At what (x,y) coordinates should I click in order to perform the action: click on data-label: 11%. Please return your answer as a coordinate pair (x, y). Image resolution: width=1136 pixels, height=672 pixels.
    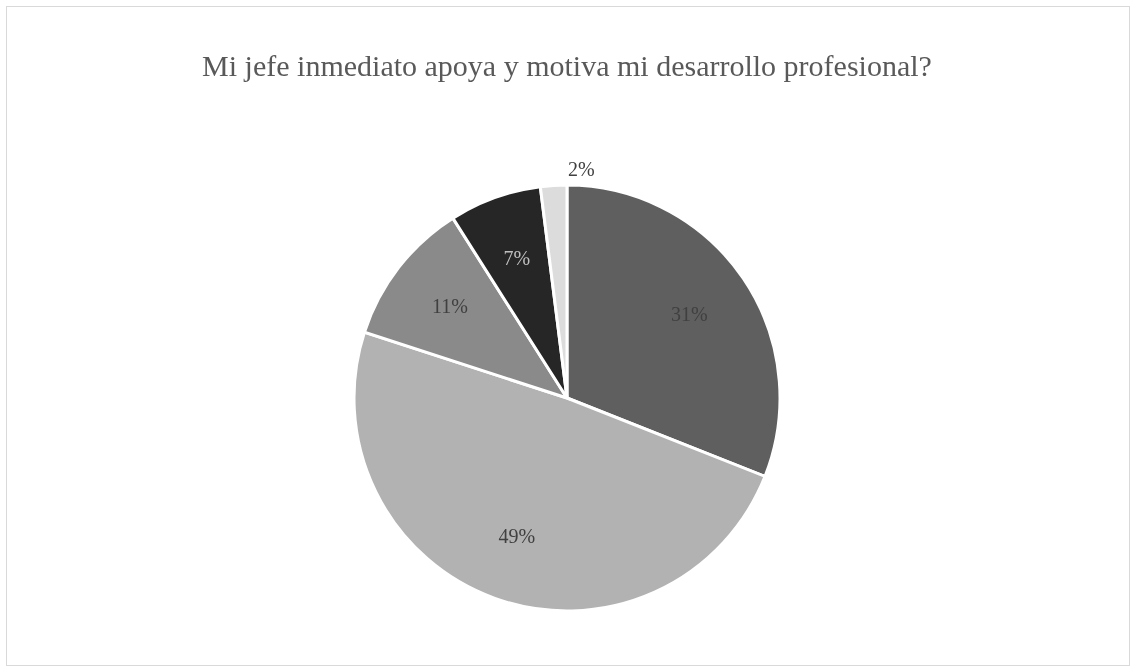
    Looking at the image, I should click on (450, 306).